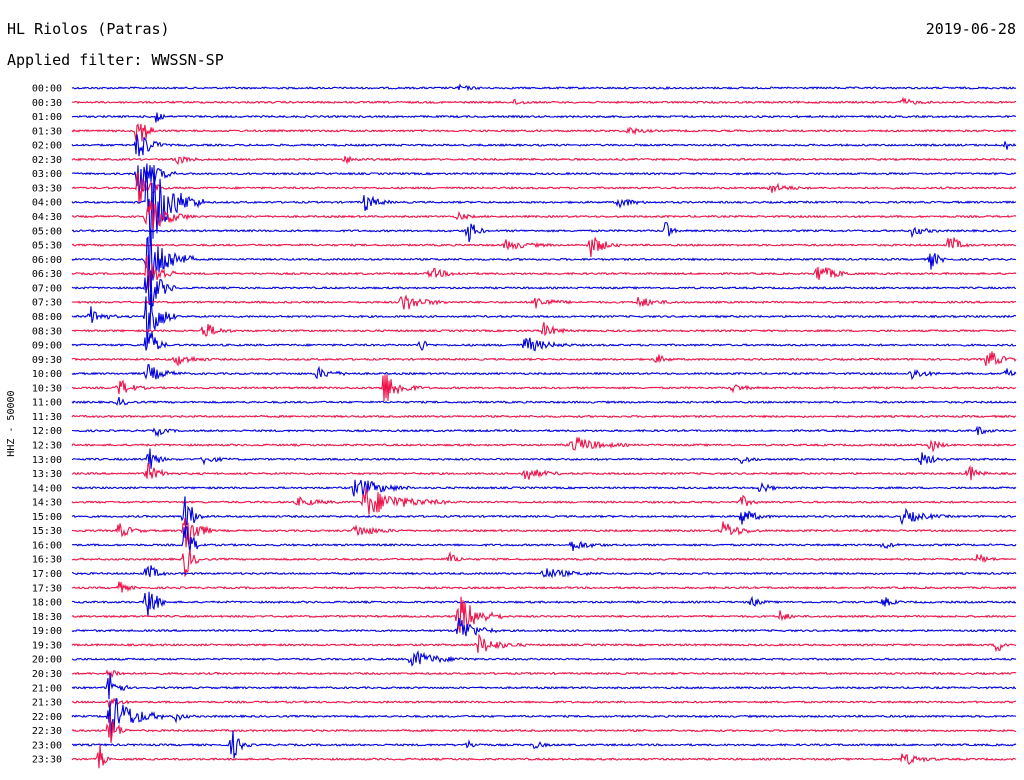 The height and width of the screenshot is (780, 1024). What do you see at coordinates (544, 674) in the screenshot?
I see `trace-row-2030` at bounding box center [544, 674].